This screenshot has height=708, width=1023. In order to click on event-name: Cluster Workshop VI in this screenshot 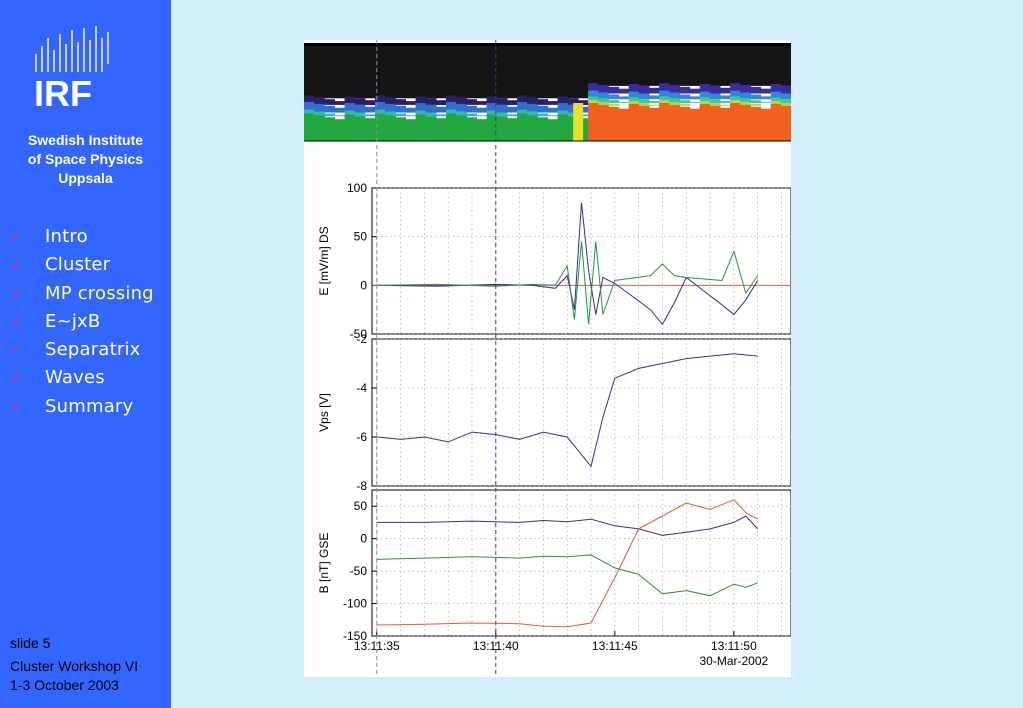, I will do `click(74, 666)`.